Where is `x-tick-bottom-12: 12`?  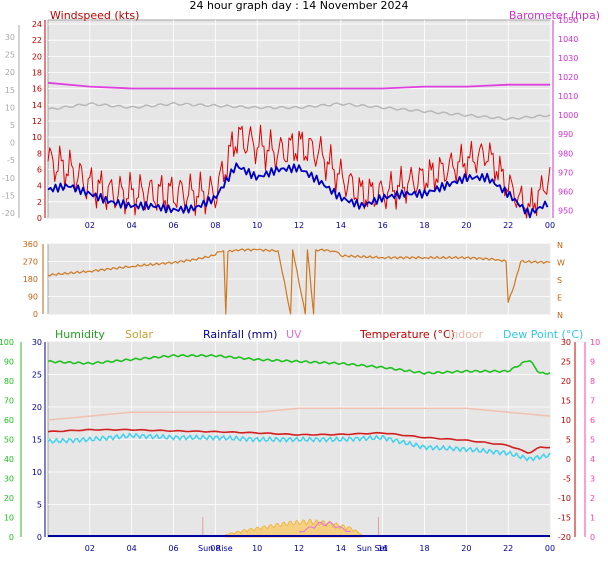
x-tick-bottom-12: 12 is located at coordinates (299, 548).